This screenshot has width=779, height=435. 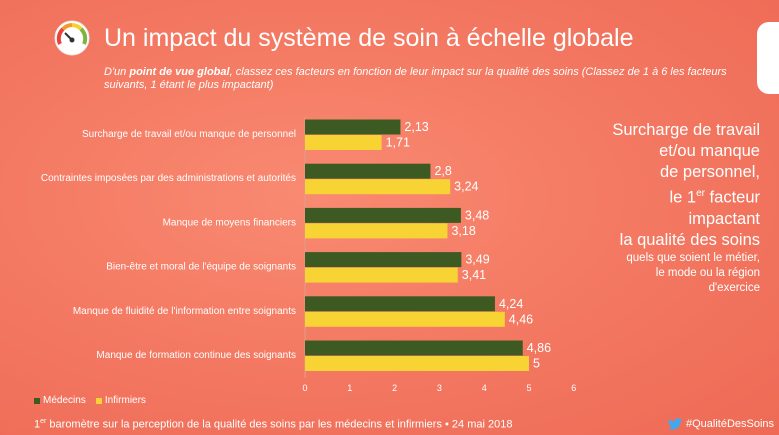 I want to click on insight-line: Surcharge de travail, so click(x=686, y=130).